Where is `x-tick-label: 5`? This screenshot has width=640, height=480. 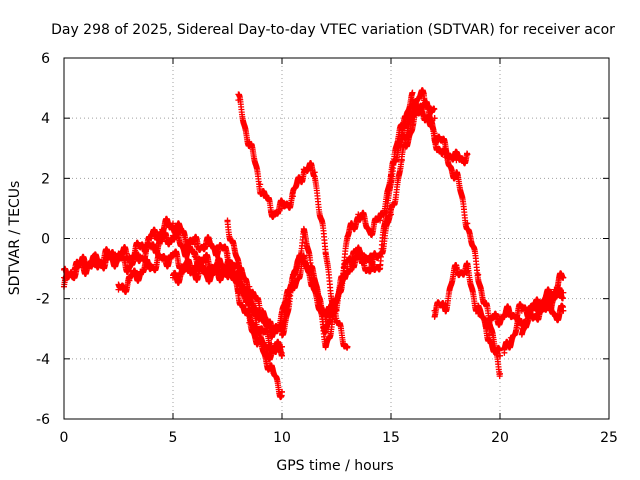 x-tick-label: 5 is located at coordinates (173, 438).